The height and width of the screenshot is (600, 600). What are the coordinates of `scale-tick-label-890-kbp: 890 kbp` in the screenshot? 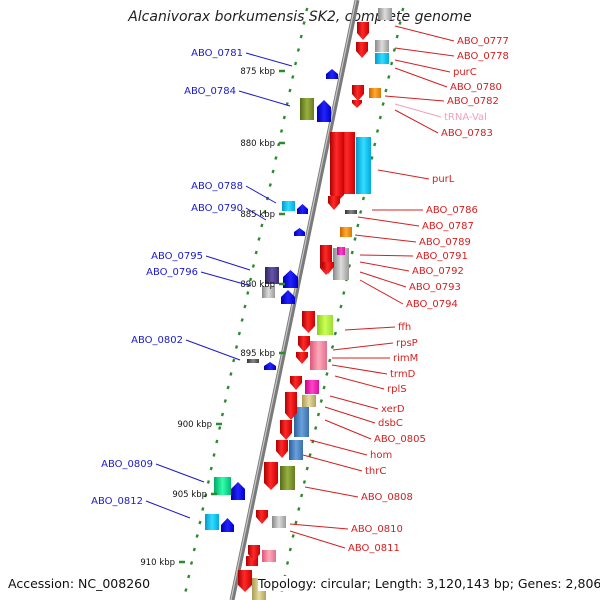 It's located at (257, 285).